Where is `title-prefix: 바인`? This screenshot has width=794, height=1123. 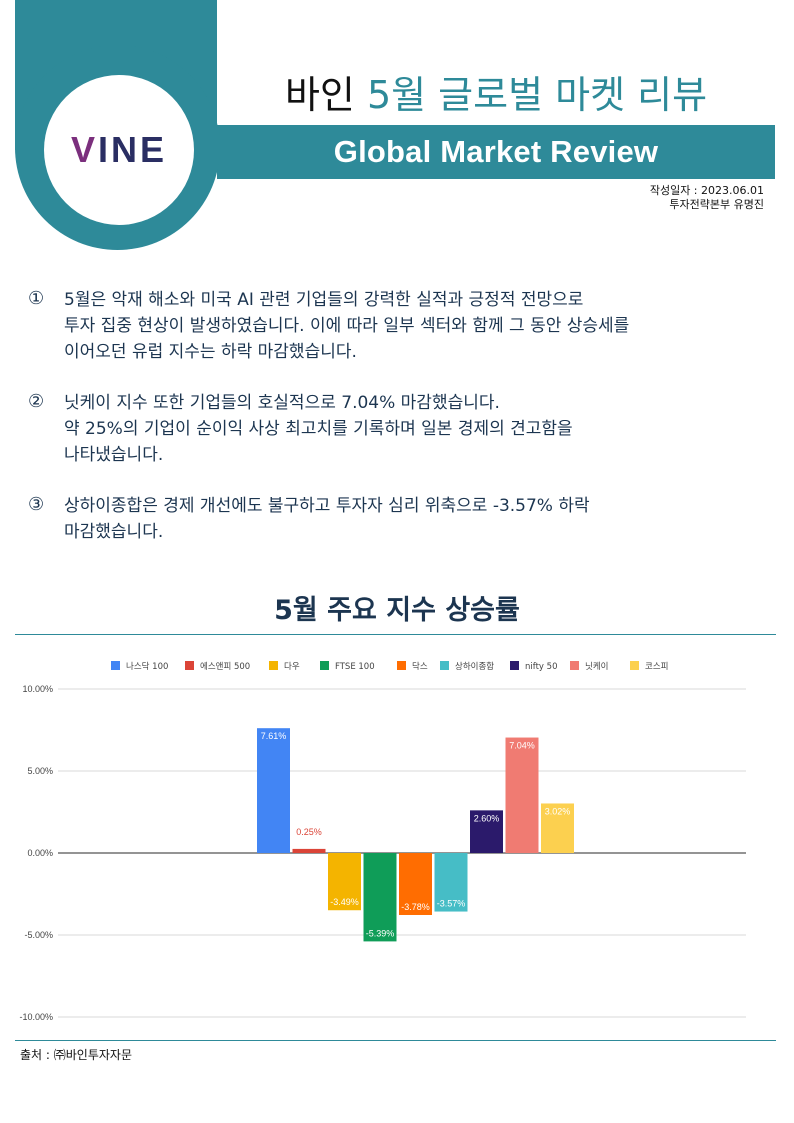
title-prefix: 바인 is located at coordinates (325, 95).